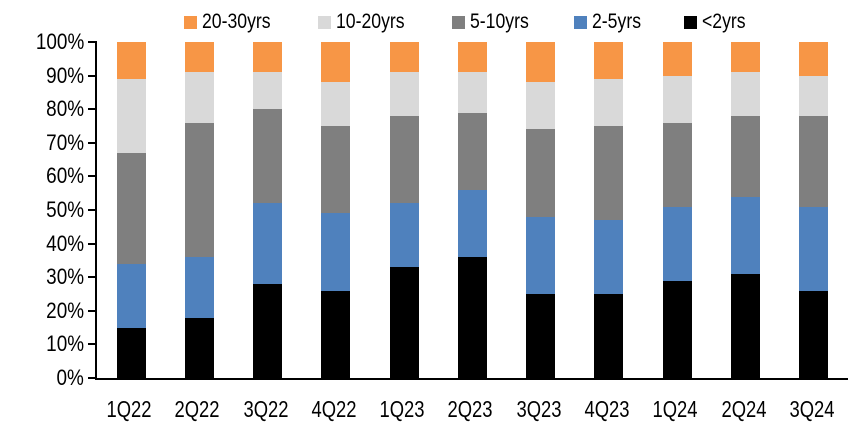 The image size is (852, 431). Describe the element at coordinates (42, 210) in the screenshot. I see `y-axis-labels: 0% 10% 20% 30% 40% 50% 60% 70% 80% 90% 100%` at that location.